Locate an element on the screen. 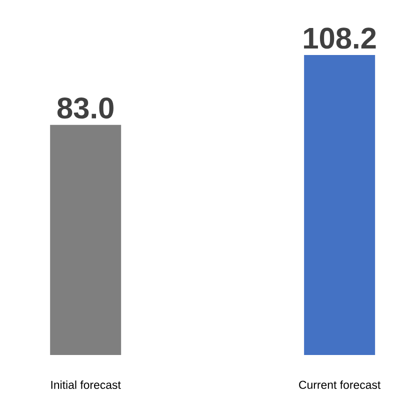  x-tick-label: Current forecast is located at coordinates (340, 384).